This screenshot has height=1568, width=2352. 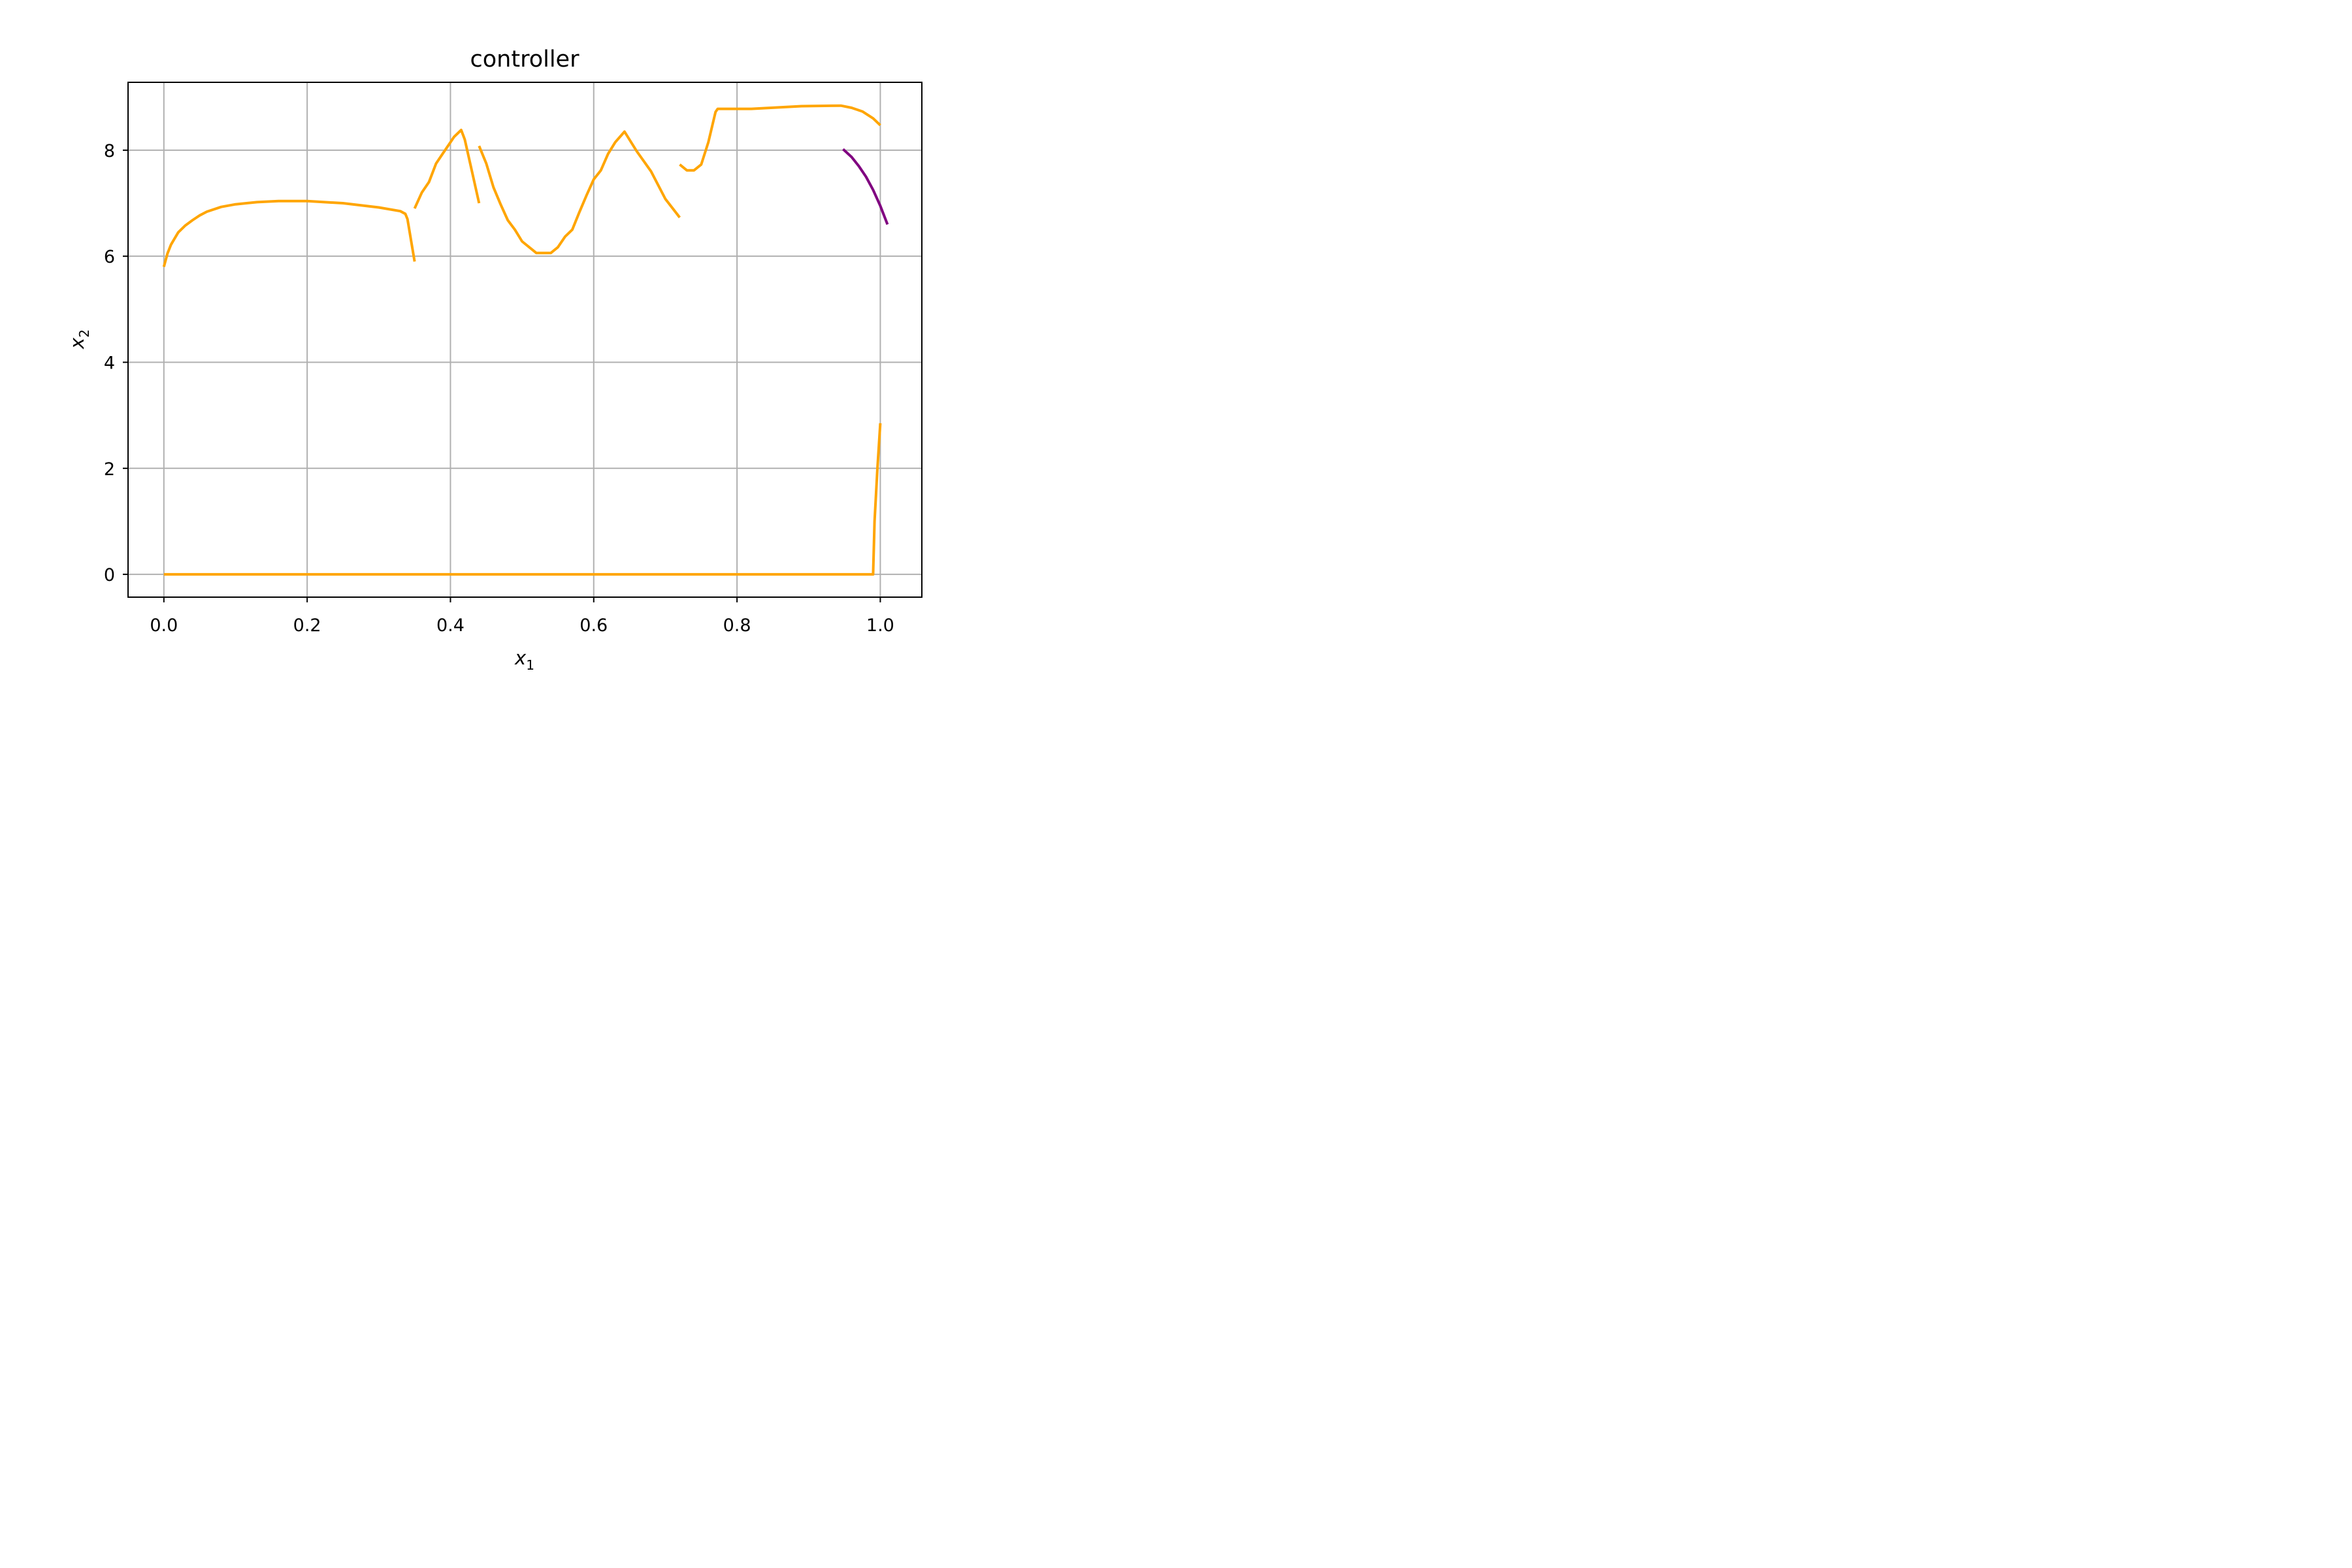 What do you see at coordinates (594, 625) in the screenshot?
I see `x-tick-label: 0.6` at bounding box center [594, 625].